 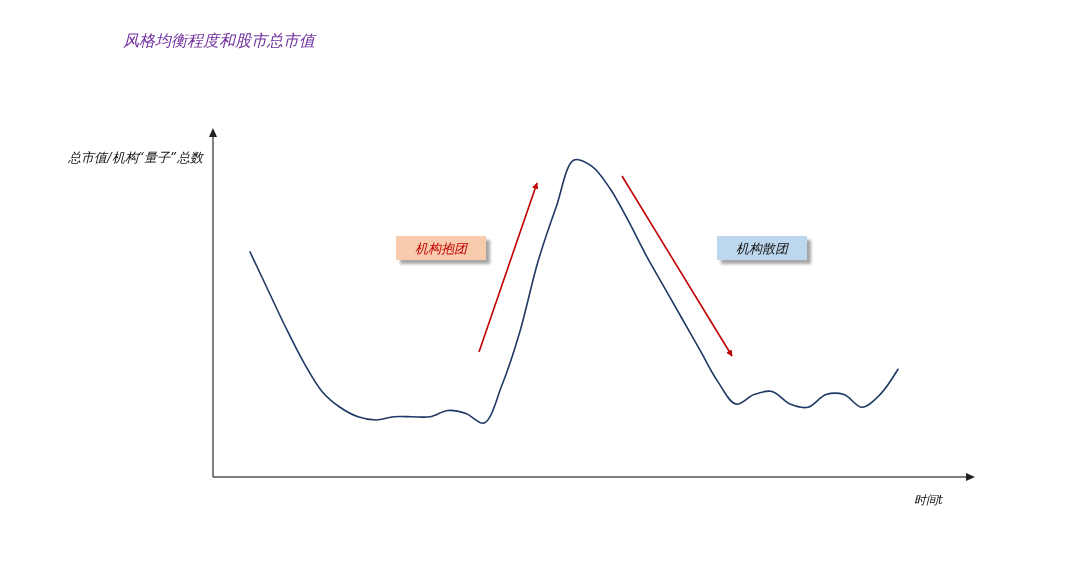 I want to click on y-axis-title: 总市值/机构“量子”总数, so click(x=136, y=157).